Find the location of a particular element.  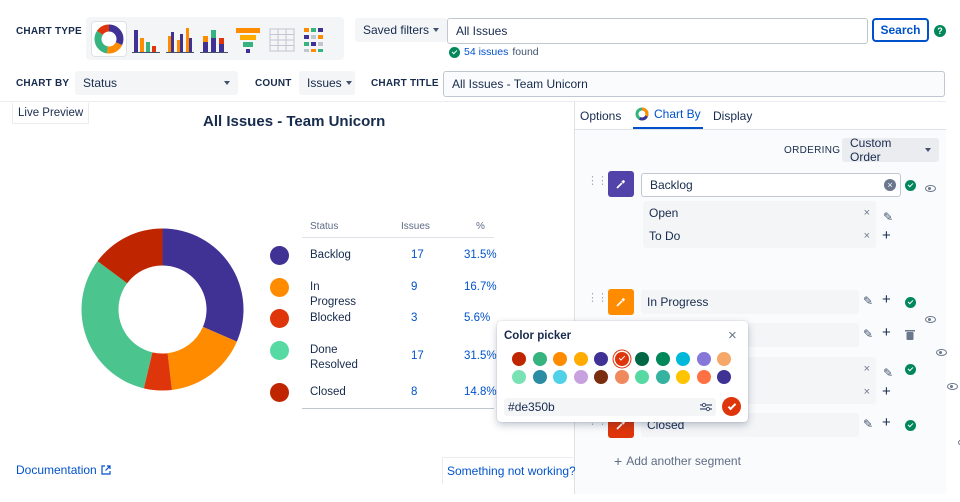

trash-icon is located at coordinates (910, 334).